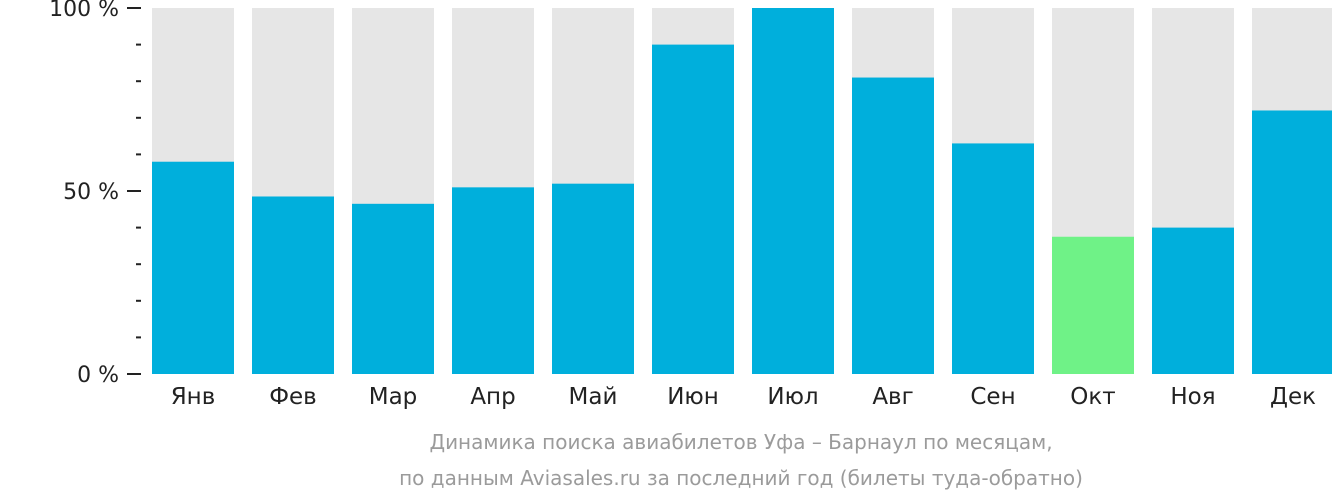 The width and height of the screenshot is (1332, 502). Describe the element at coordinates (293, 397) in the screenshot. I see `x-tick-label: Фев` at that location.